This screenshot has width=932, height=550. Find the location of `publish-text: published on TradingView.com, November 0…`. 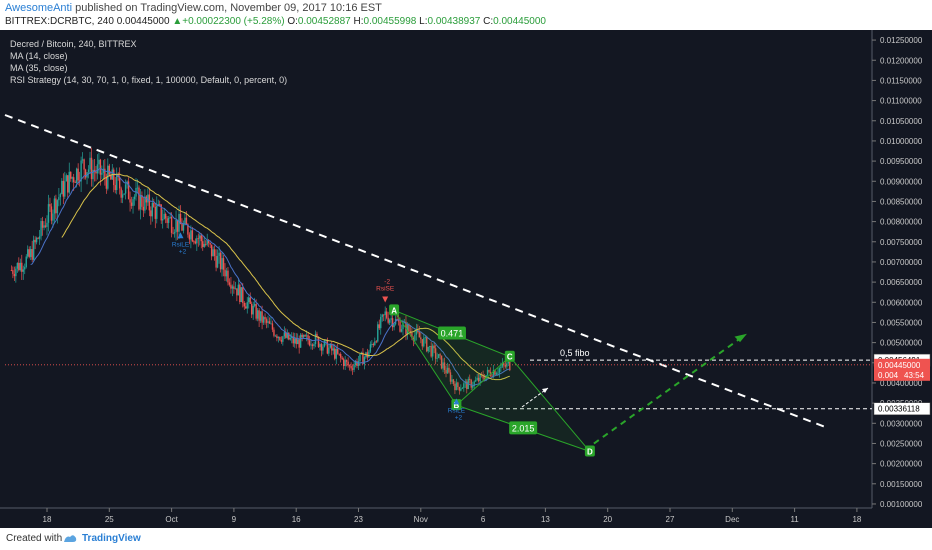

publish-text: published on TradingView.com, November 0… is located at coordinates (228, 8).